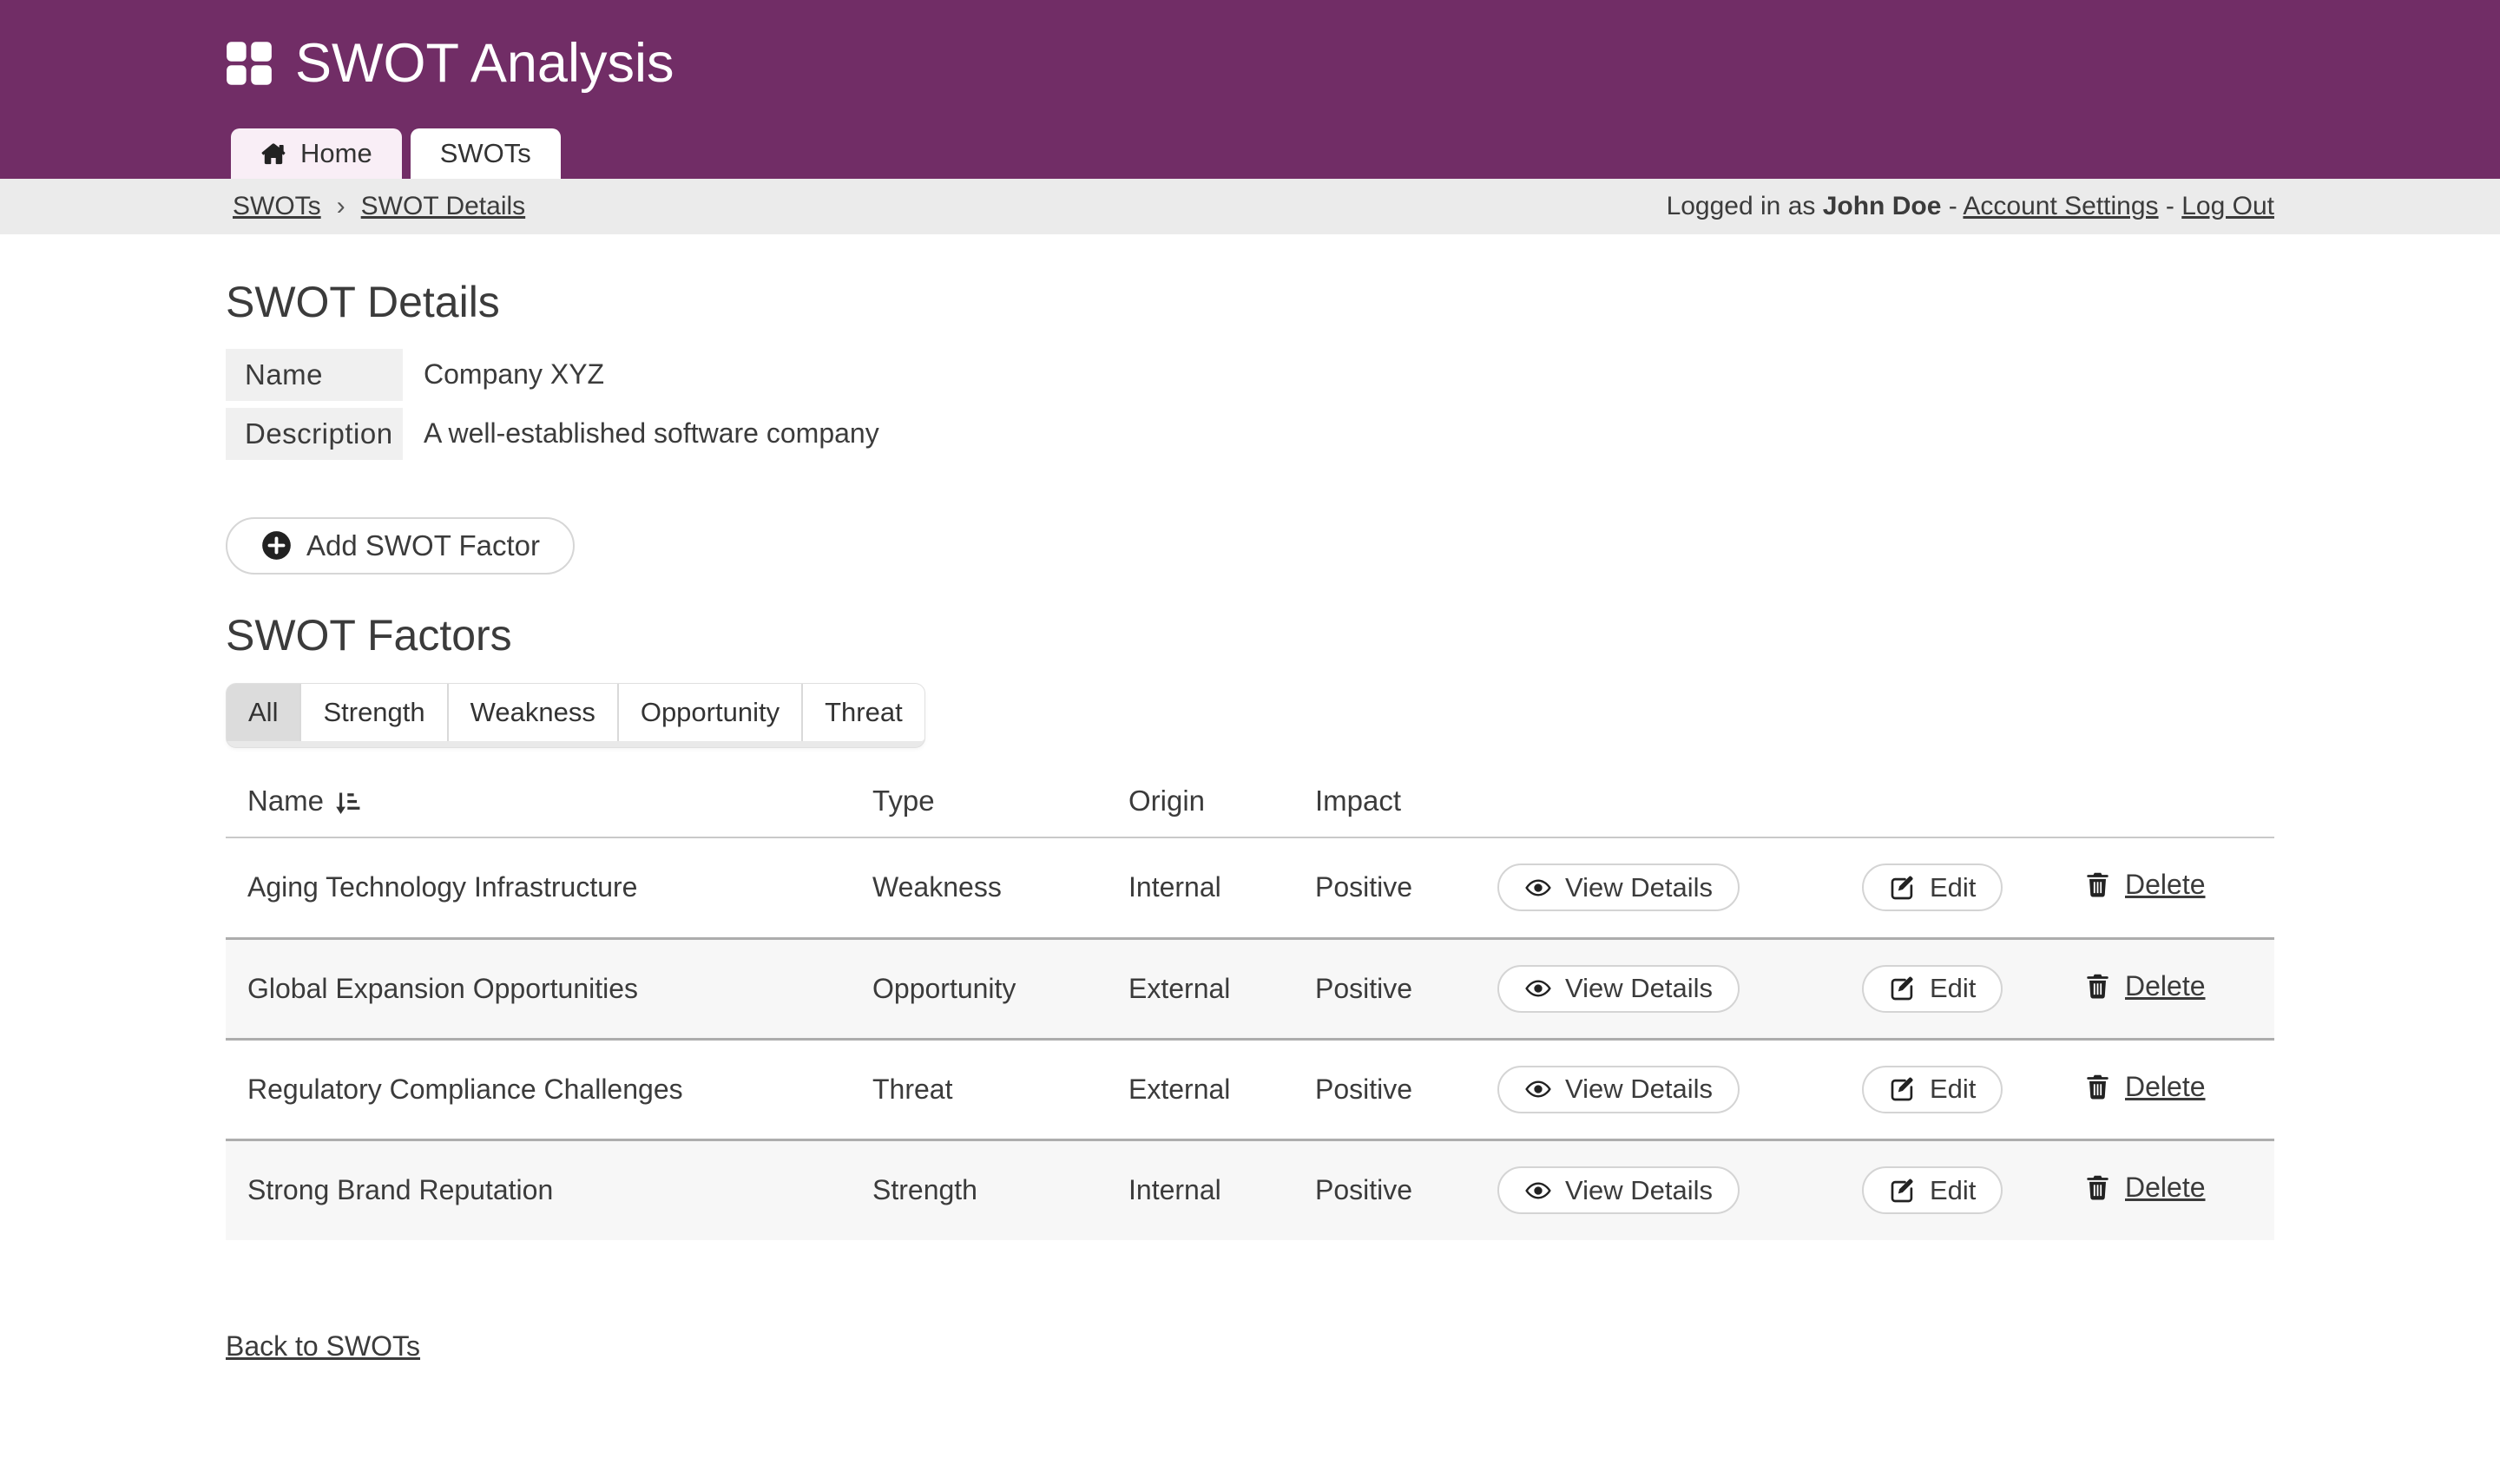 This screenshot has height=1484, width=2500. Describe the element at coordinates (549, 1189) in the screenshot. I see `factor-name: Strong Brand Reputation` at that location.